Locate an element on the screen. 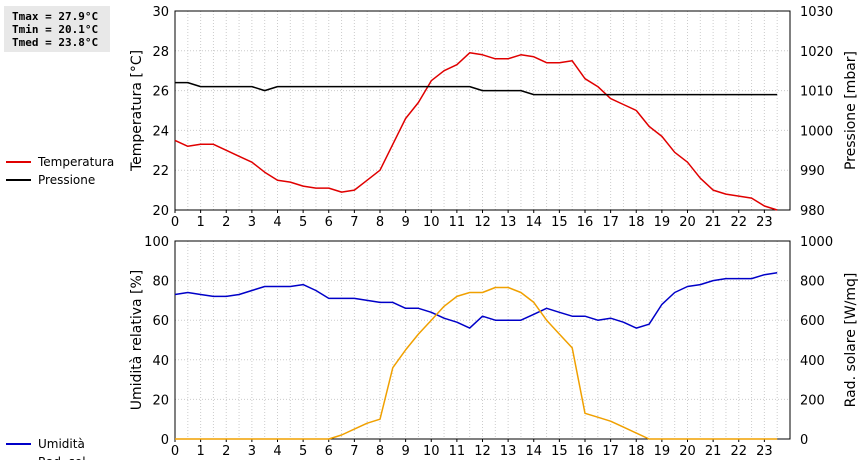 The width and height of the screenshot is (860, 460). y-tick-label: 100 is located at coordinates (156, 242).